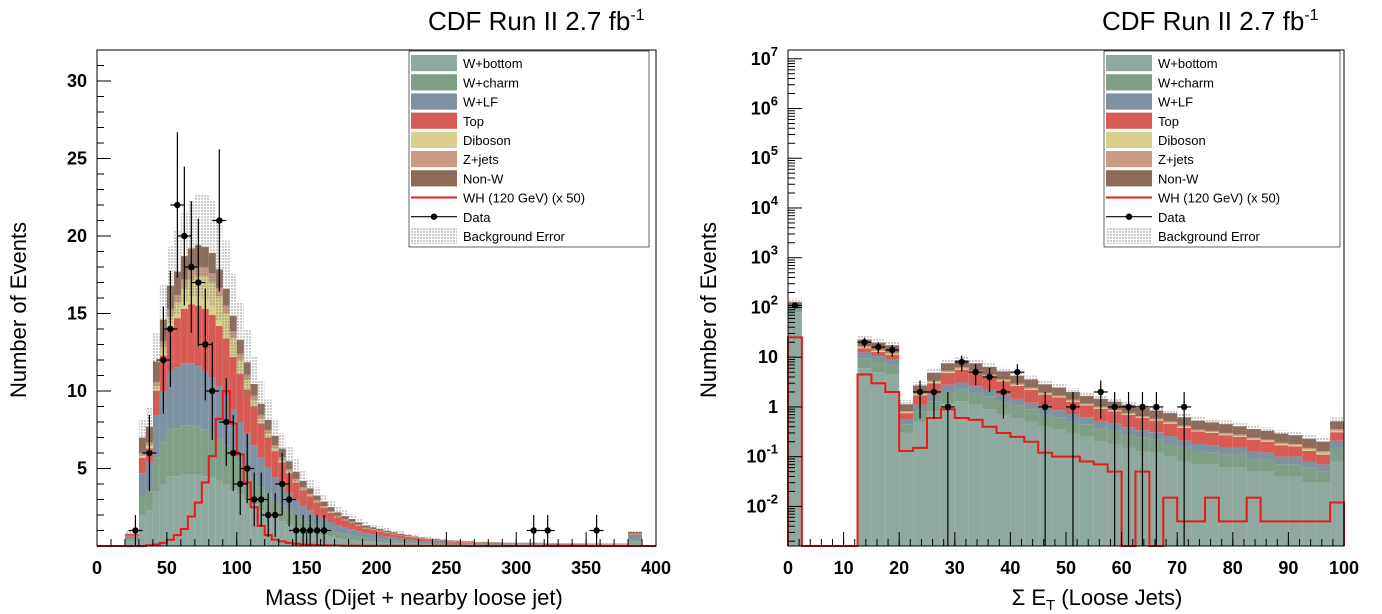 The height and width of the screenshot is (614, 1382). Describe the element at coordinates (1281, 438) in the screenshot. I see `stack-bar-nonw` at that location.